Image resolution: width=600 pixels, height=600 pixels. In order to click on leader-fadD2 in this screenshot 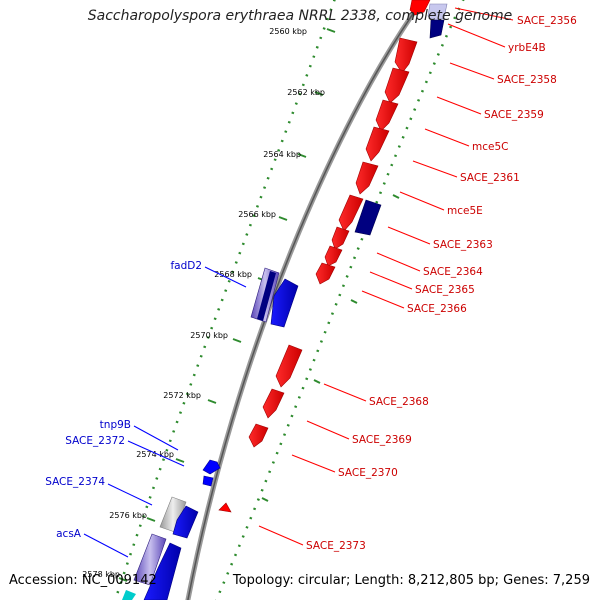, I will do `click(225, 277)`.